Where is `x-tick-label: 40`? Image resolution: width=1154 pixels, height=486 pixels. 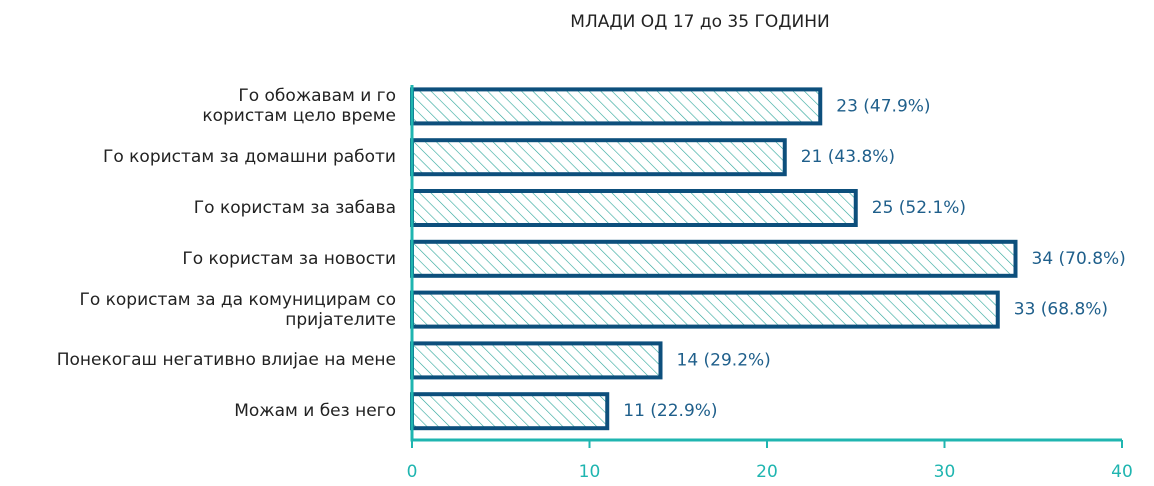
x-tick-label: 40 is located at coordinates (1122, 472).